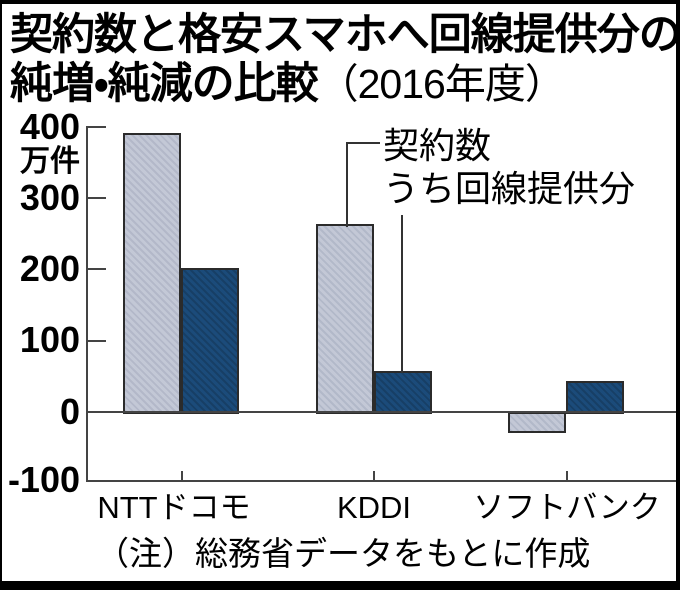 This screenshot has height=590, width=680. What do you see at coordinates (537, 423) in the screenshot?
I see `bar-ソフトバンク-契約数` at bounding box center [537, 423].